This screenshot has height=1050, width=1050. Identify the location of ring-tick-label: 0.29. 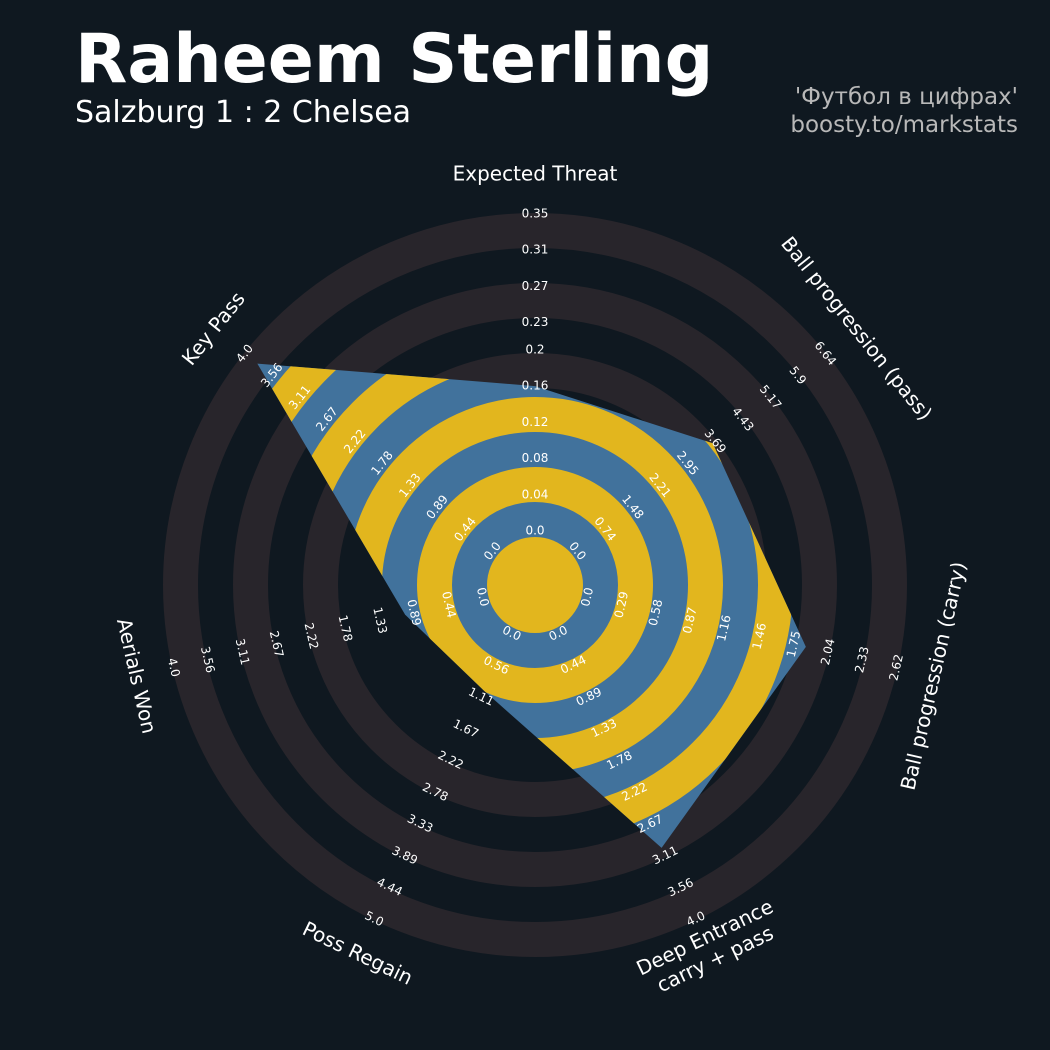
(622, 604).